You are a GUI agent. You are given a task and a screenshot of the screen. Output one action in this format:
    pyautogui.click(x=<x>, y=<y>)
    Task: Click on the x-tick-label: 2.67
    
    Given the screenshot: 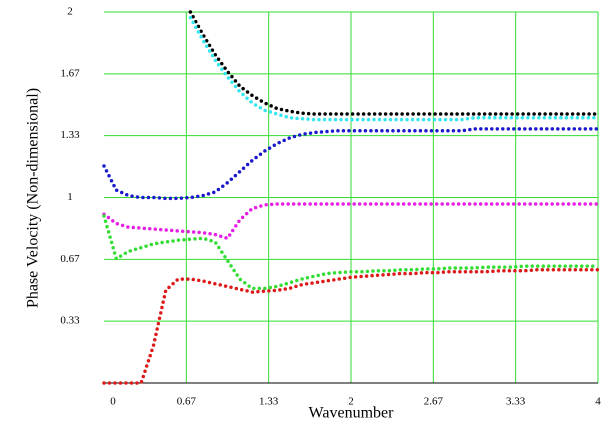 What is the action you would take?
    pyautogui.click(x=434, y=402)
    